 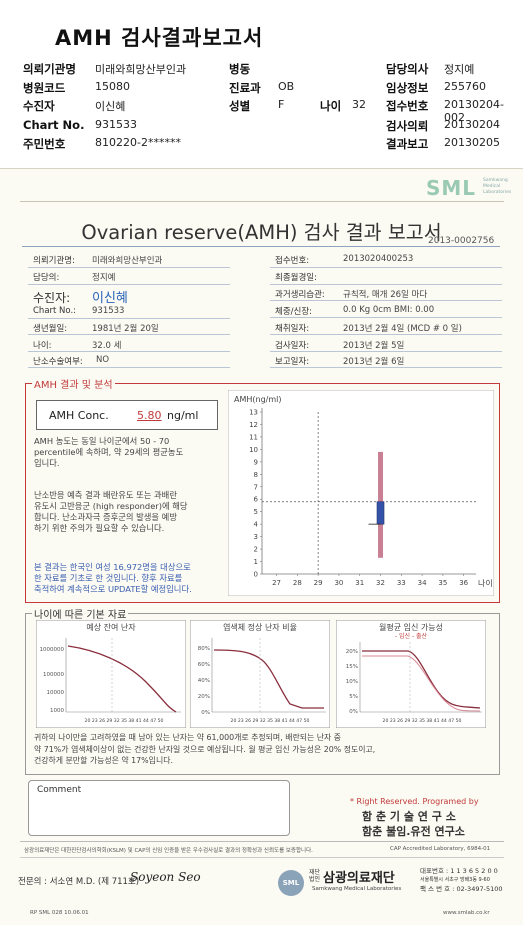 What do you see at coordinates (407, 144) in the screenshot?
I see `header-key: 결과보고` at bounding box center [407, 144].